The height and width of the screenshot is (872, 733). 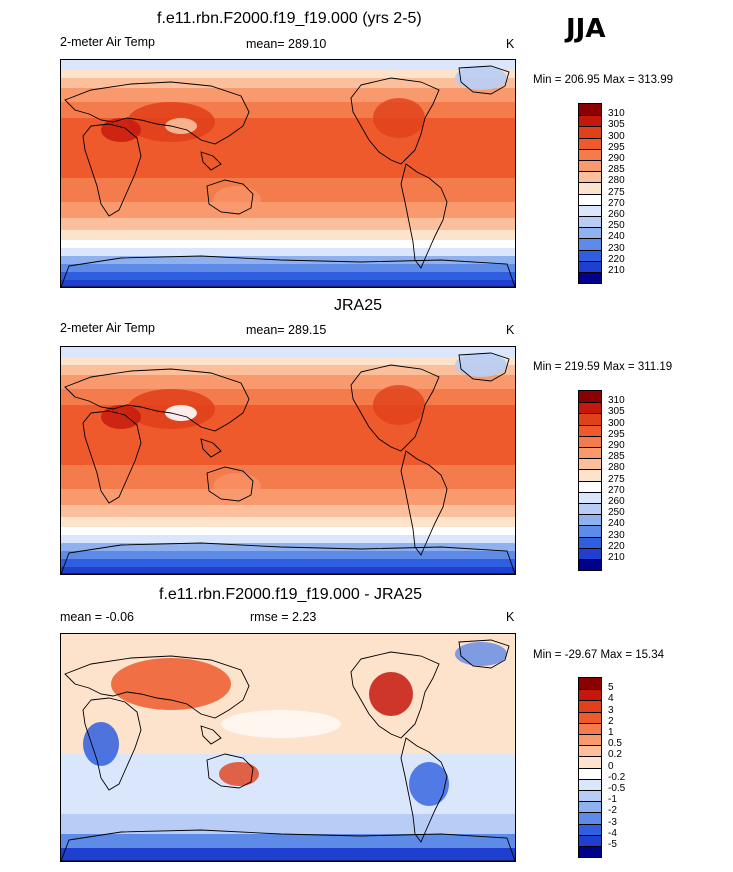 I want to click on panel-2-title: JRA25, so click(x=358, y=305).